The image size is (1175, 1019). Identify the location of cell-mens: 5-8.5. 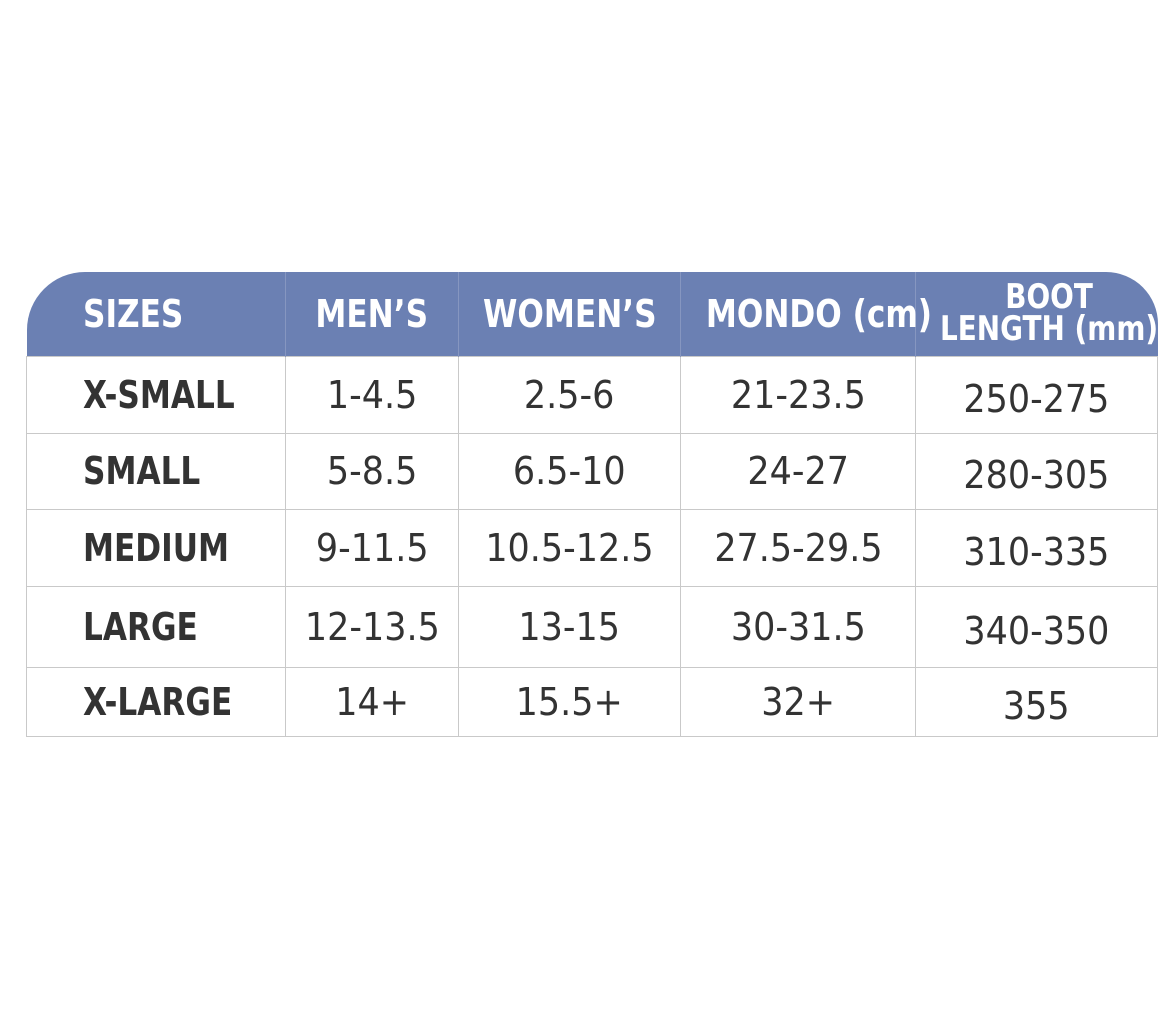
(372, 471).